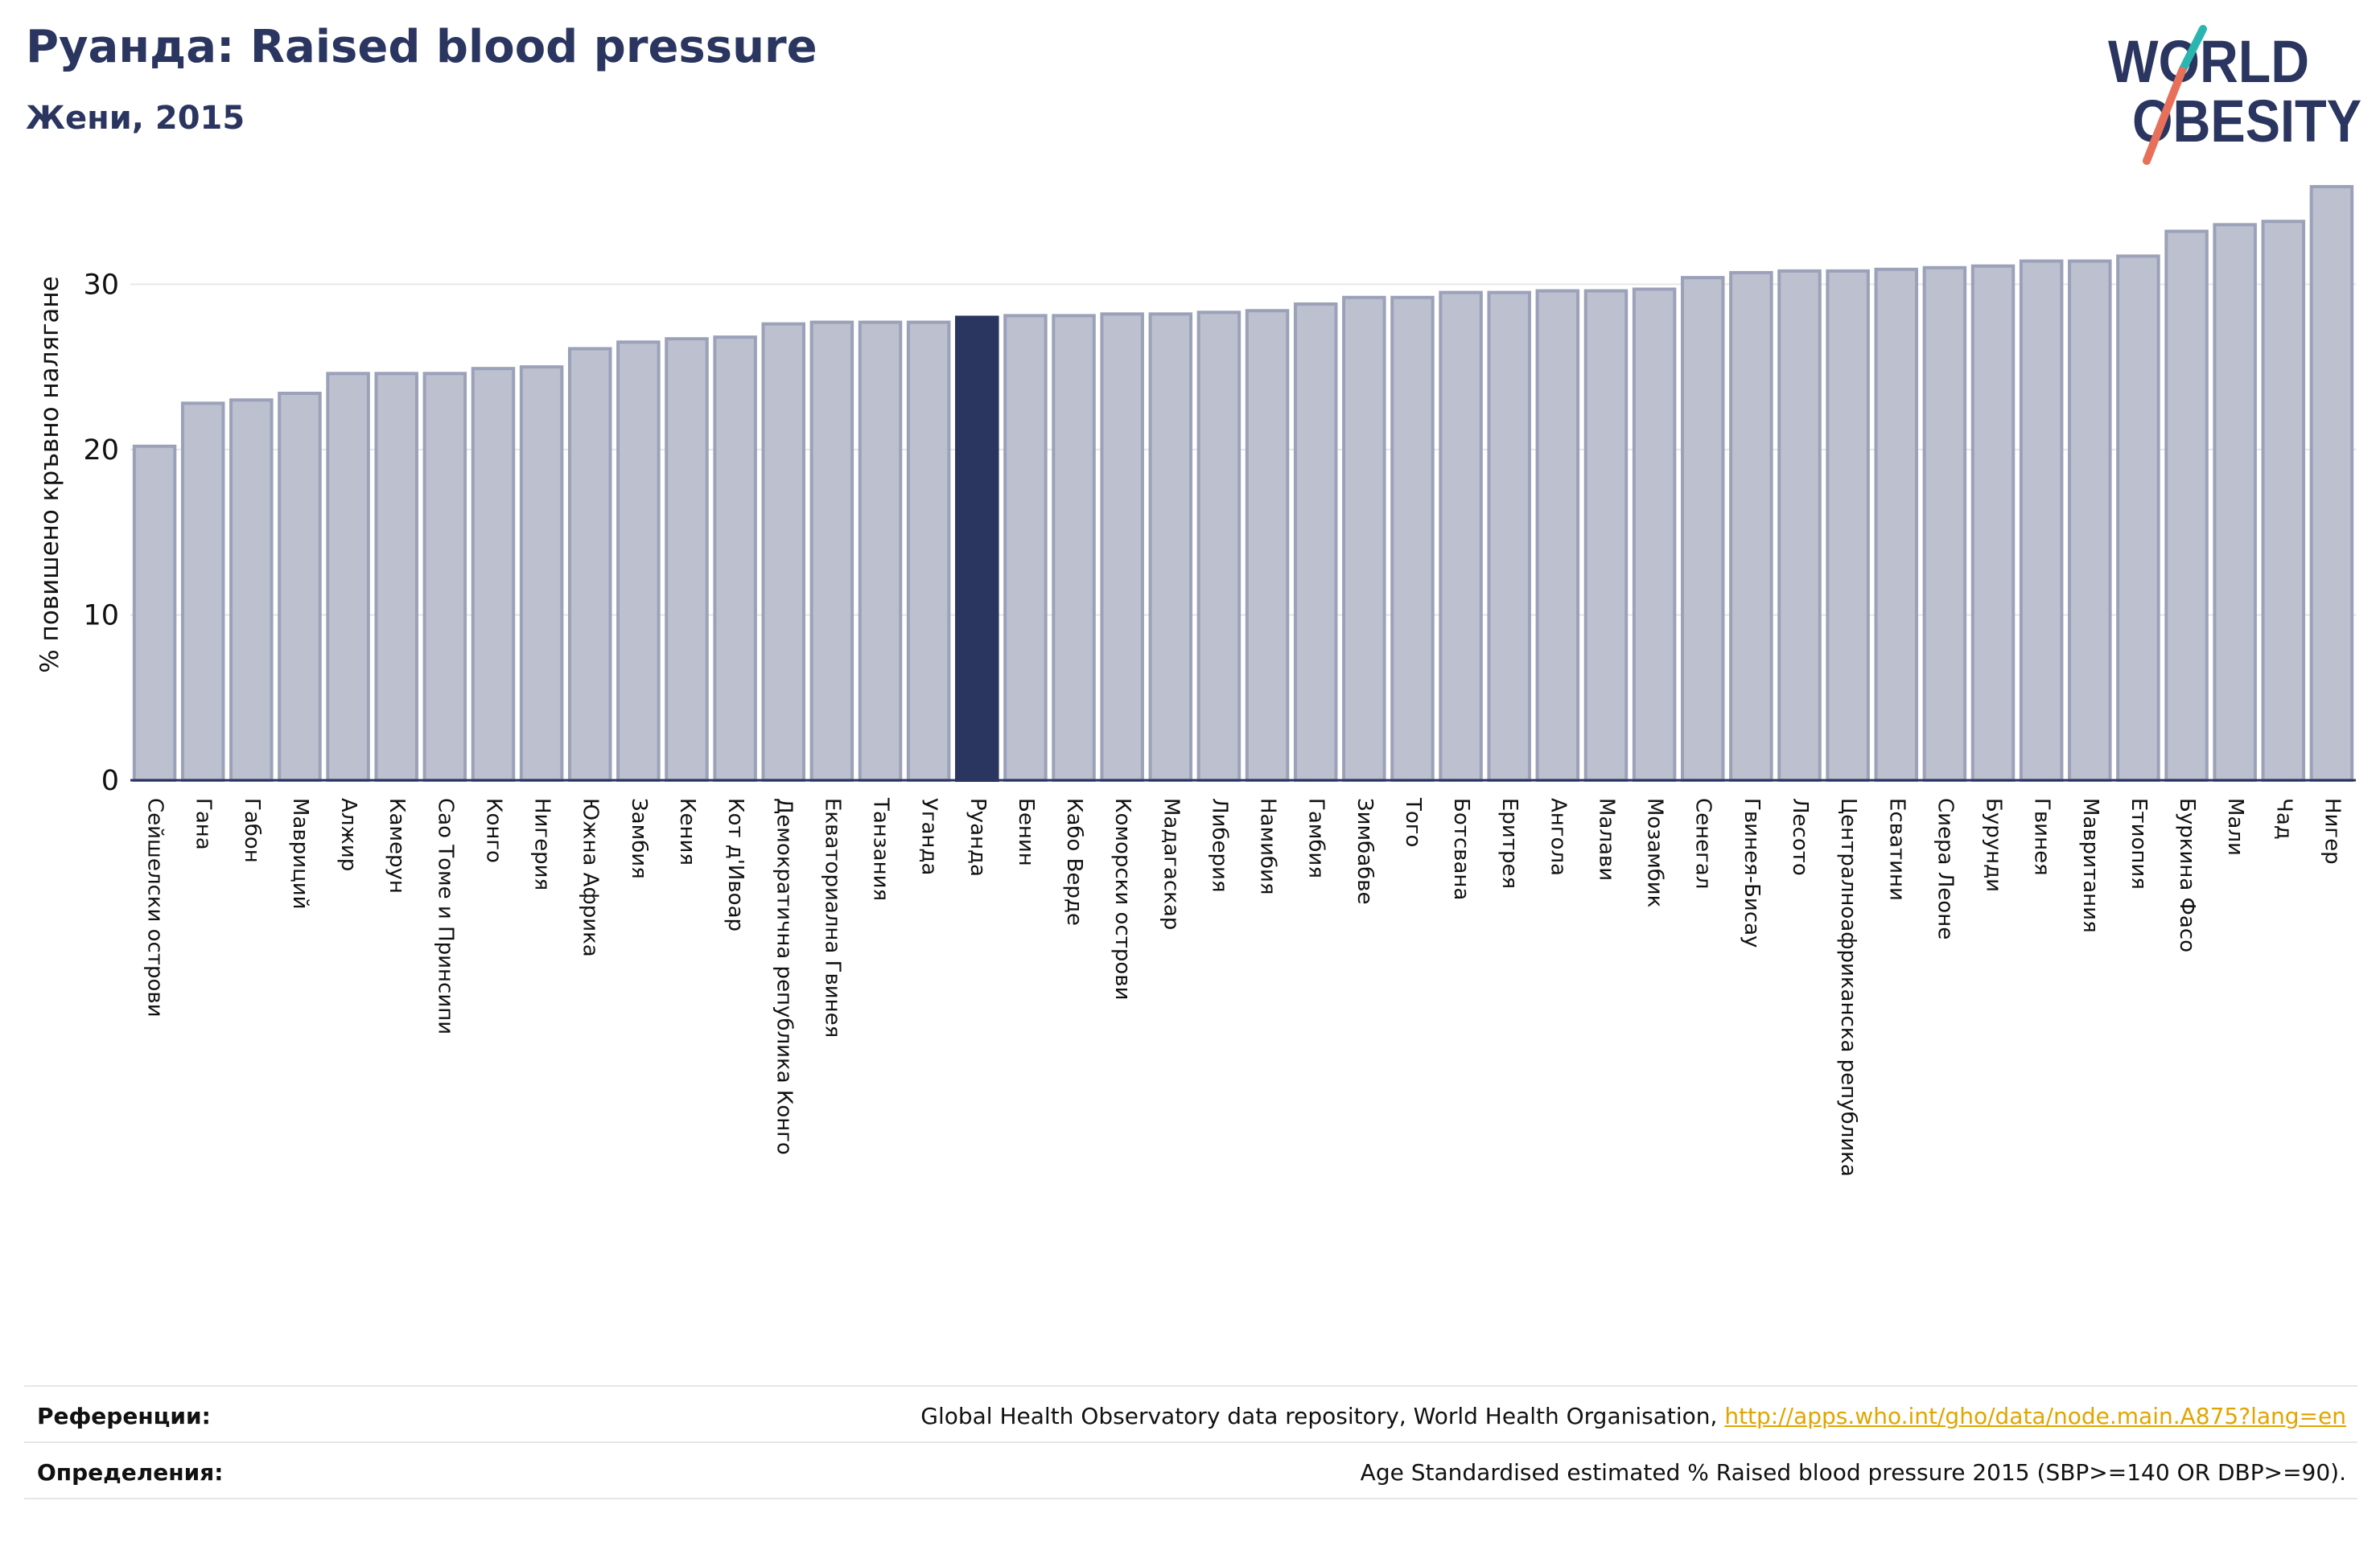  What do you see at coordinates (735, 864) in the screenshot?
I see `x-tick-label: Кот д'Ивоар` at bounding box center [735, 864].